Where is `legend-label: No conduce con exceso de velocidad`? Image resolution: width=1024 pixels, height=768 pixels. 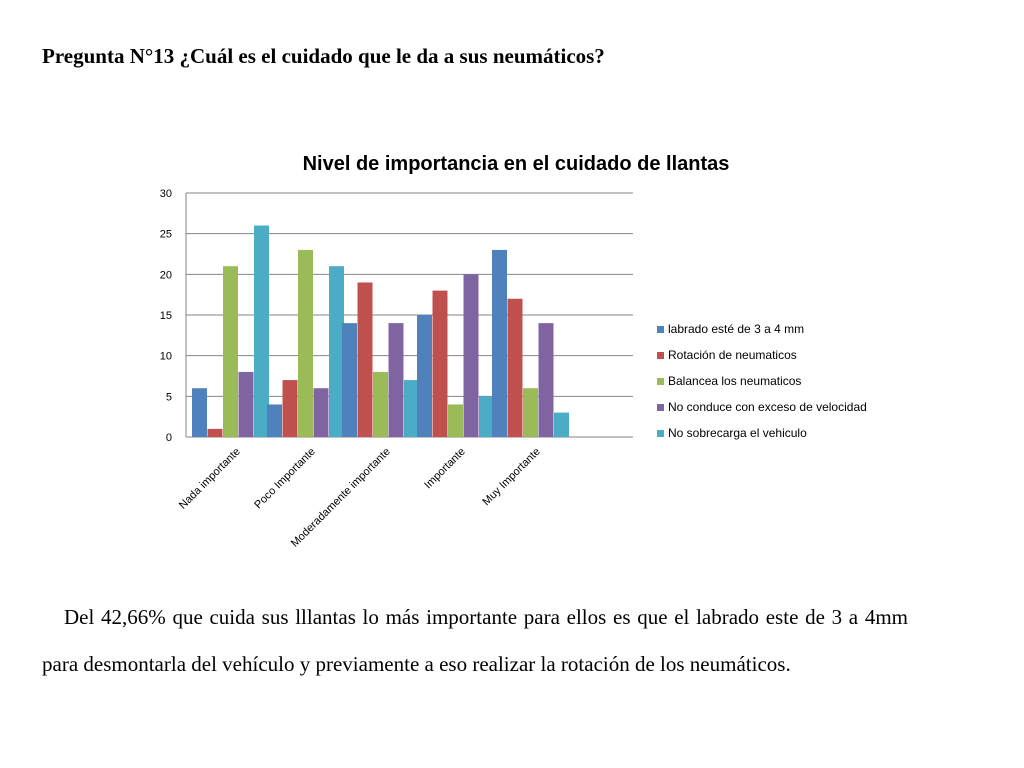 legend-label: No conduce con exceso de velocidad is located at coordinates (767, 407).